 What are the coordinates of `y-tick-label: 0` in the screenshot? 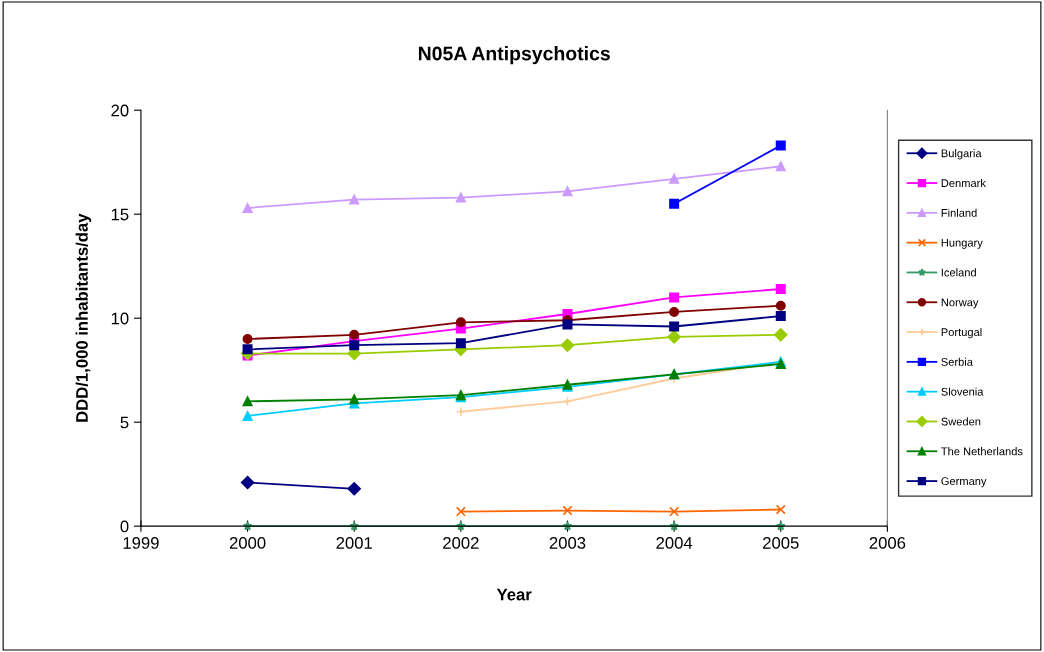 It's located at (124, 526).